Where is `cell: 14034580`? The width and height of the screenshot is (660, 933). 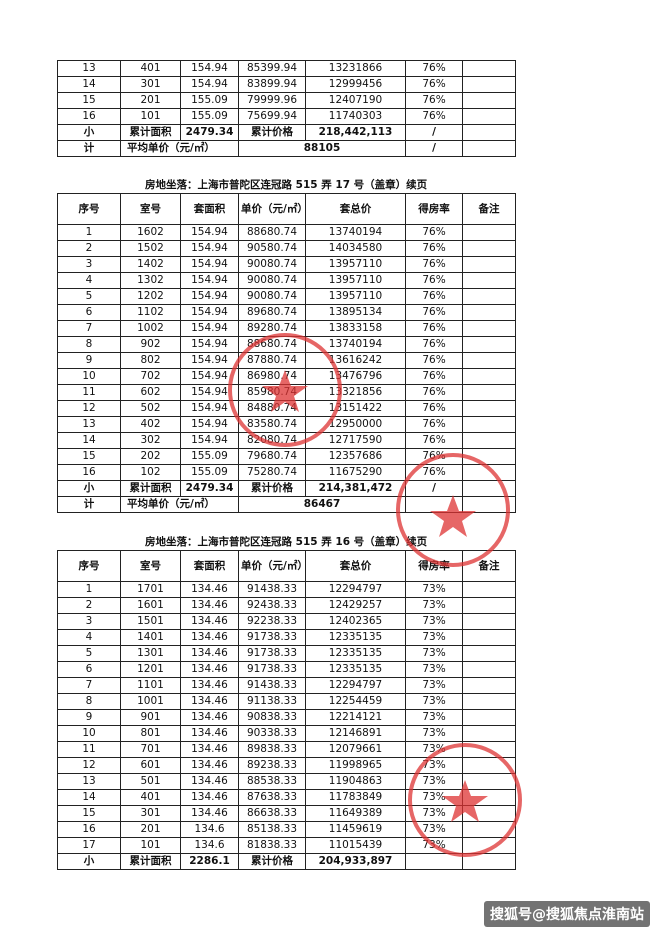 cell: 14034580 is located at coordinates (355, 248).